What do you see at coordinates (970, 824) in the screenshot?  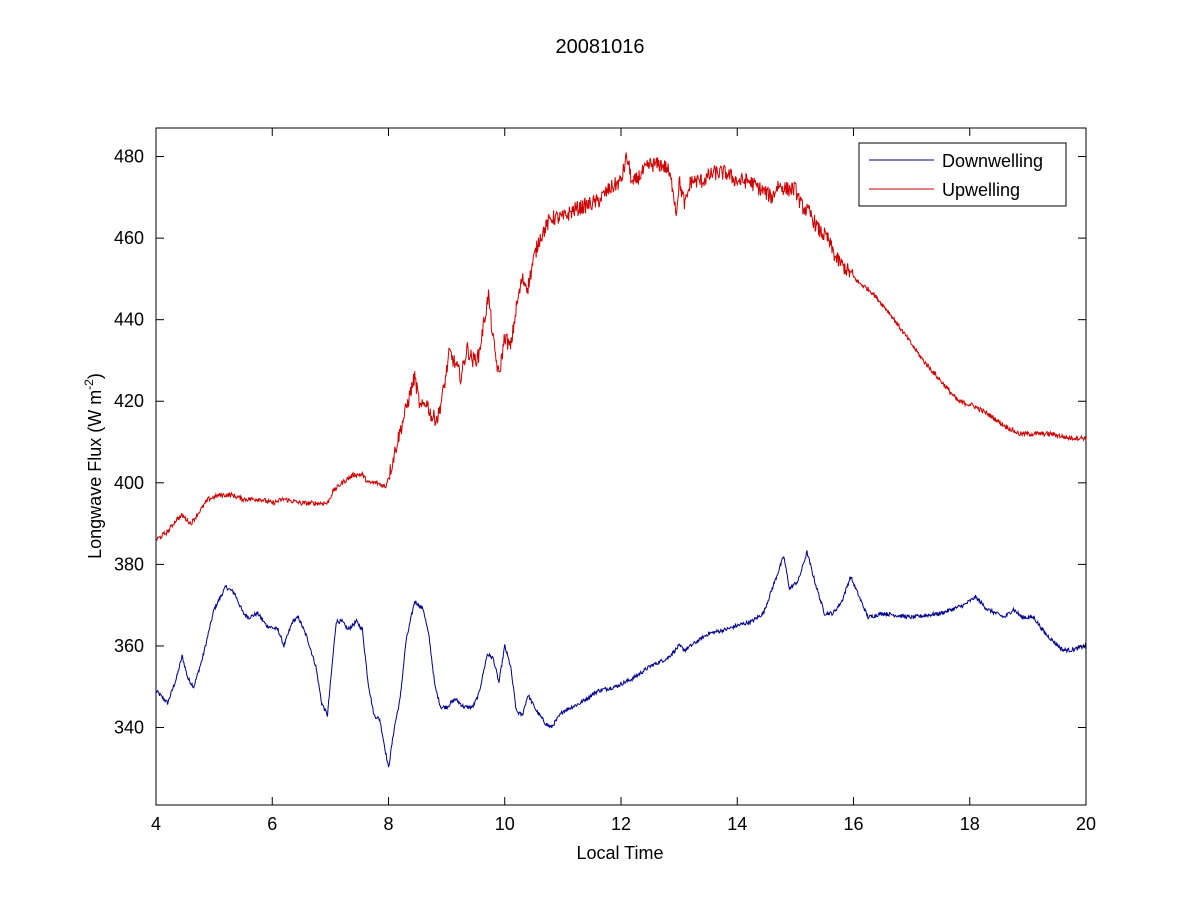 I see `x-tick-label: 18` at bounding box center [970, 824].